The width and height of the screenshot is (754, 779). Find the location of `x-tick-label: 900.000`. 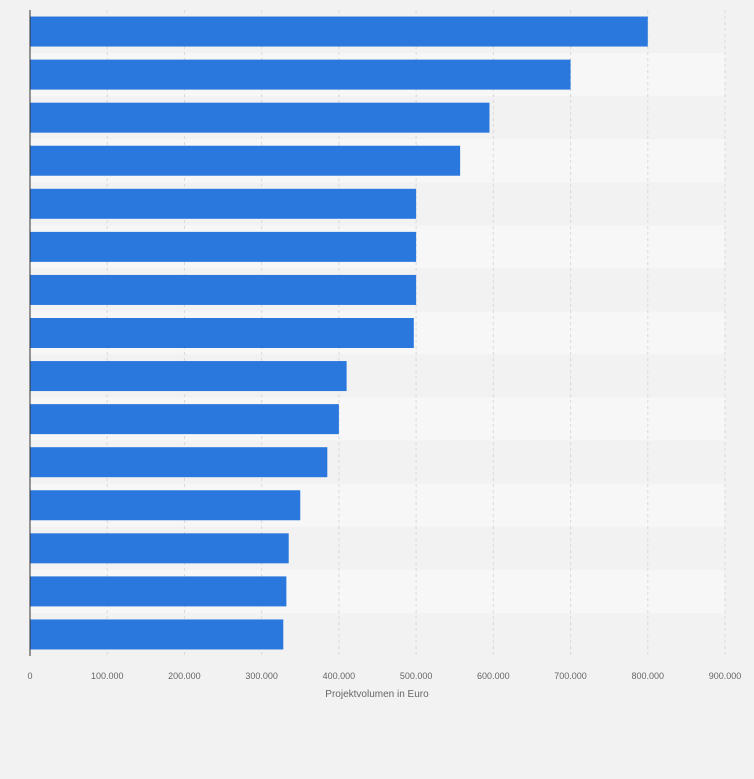

x-tick-label: 900.000 is located at coordinates (725, 676).